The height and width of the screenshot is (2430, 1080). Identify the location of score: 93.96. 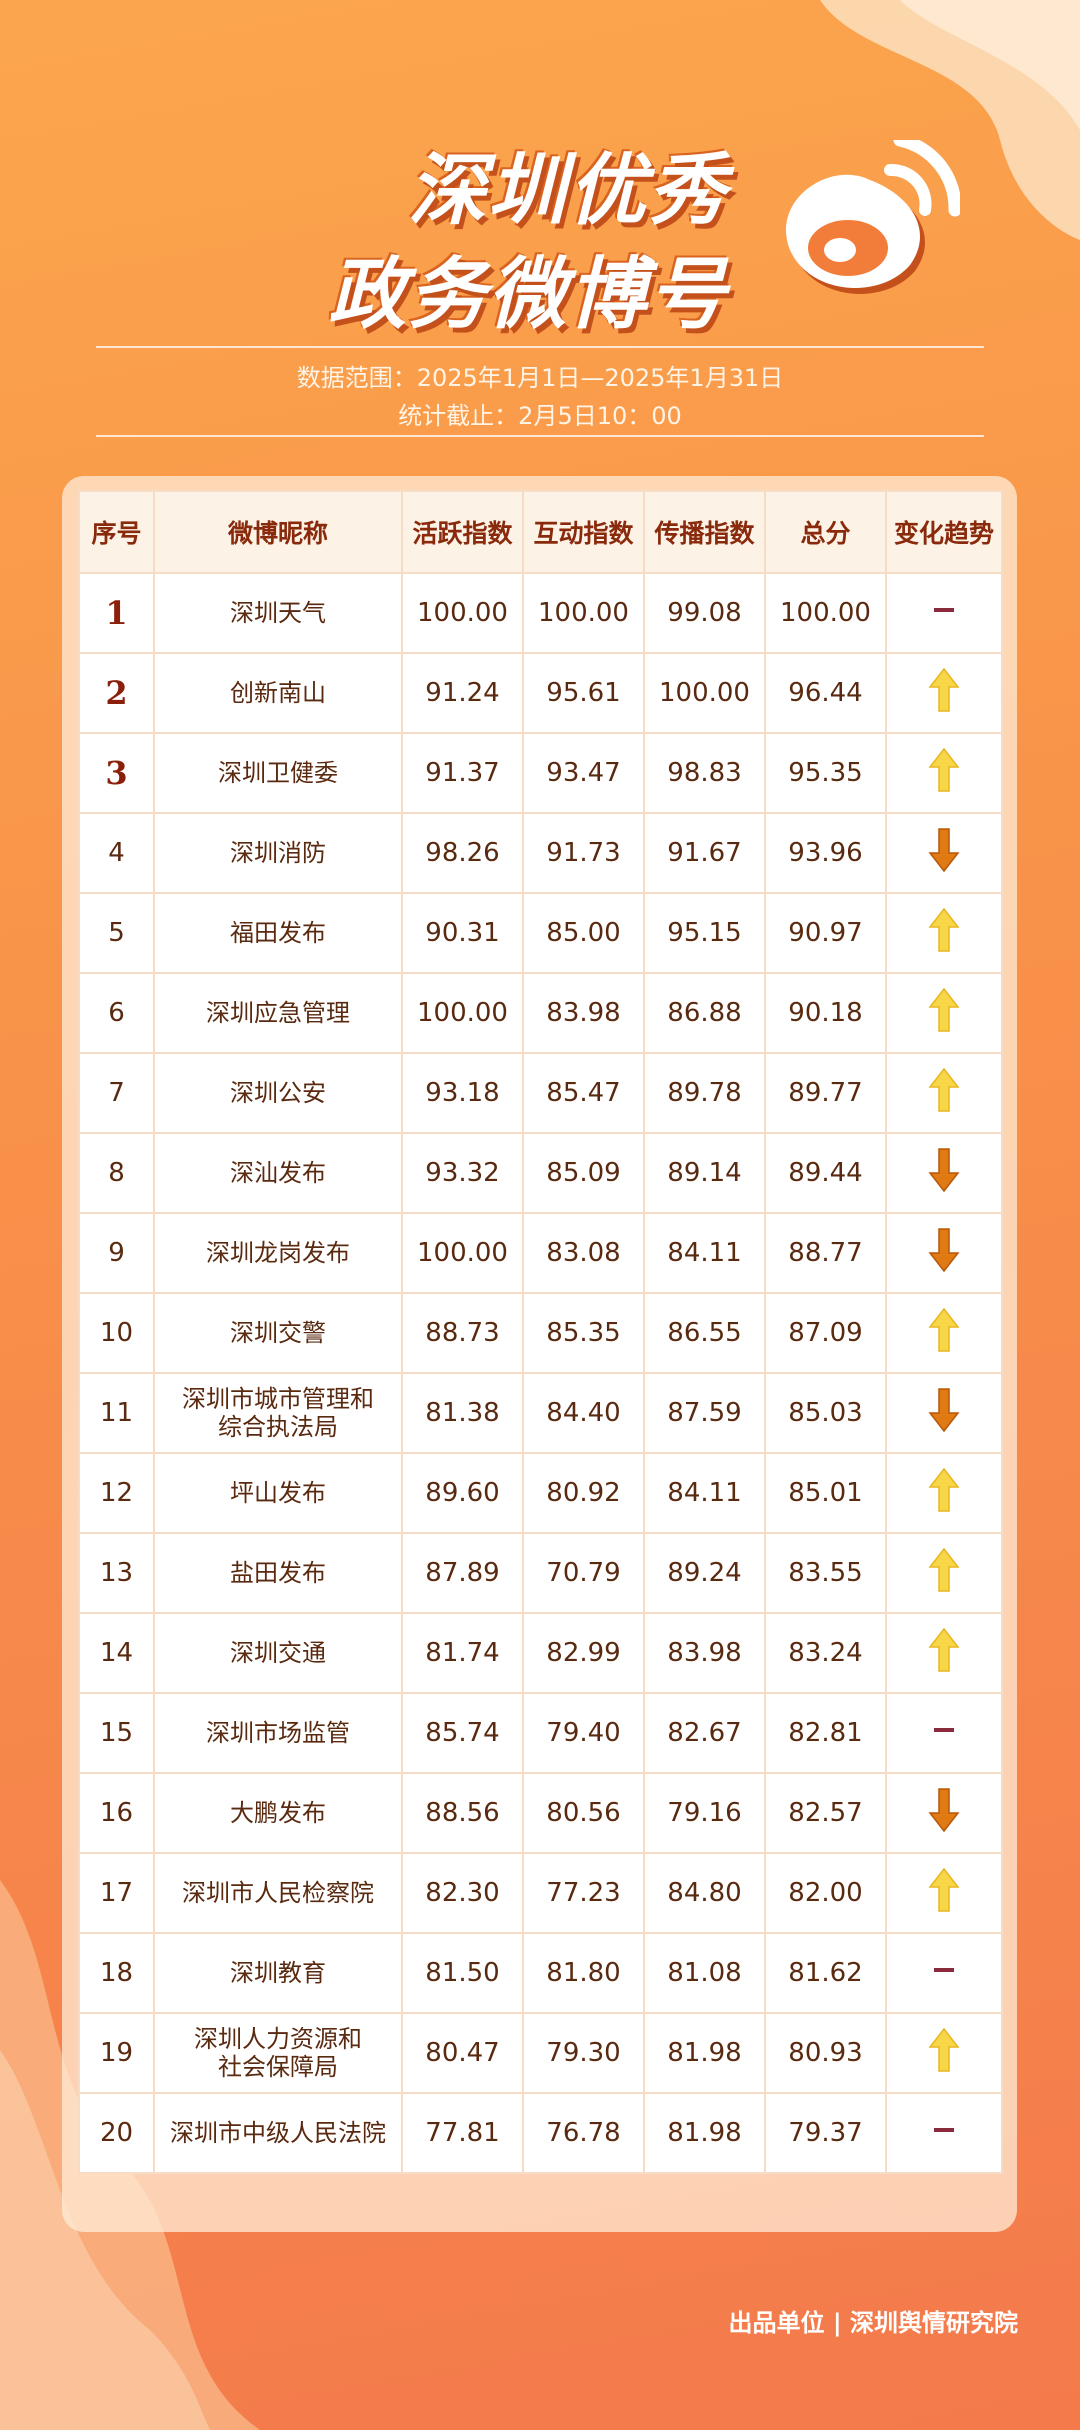
(825, 853).